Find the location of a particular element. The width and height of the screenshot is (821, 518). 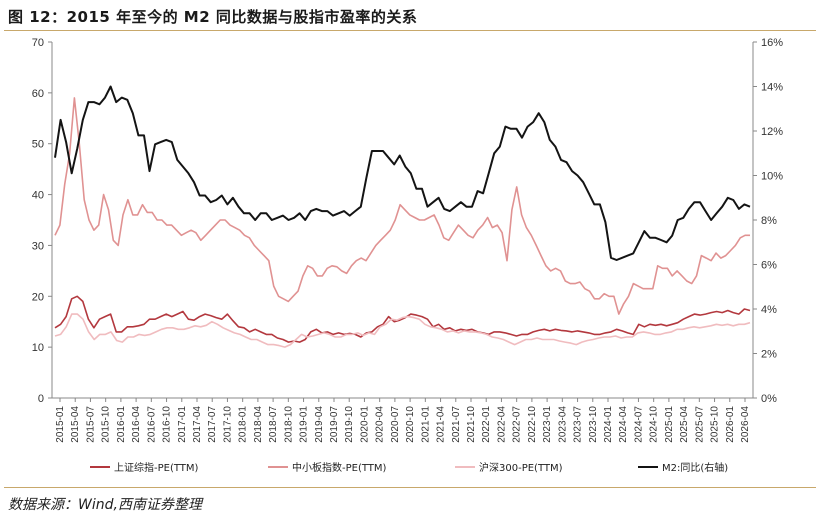

x-tick-label: 2020-04 is located at coordinates (380, 424).